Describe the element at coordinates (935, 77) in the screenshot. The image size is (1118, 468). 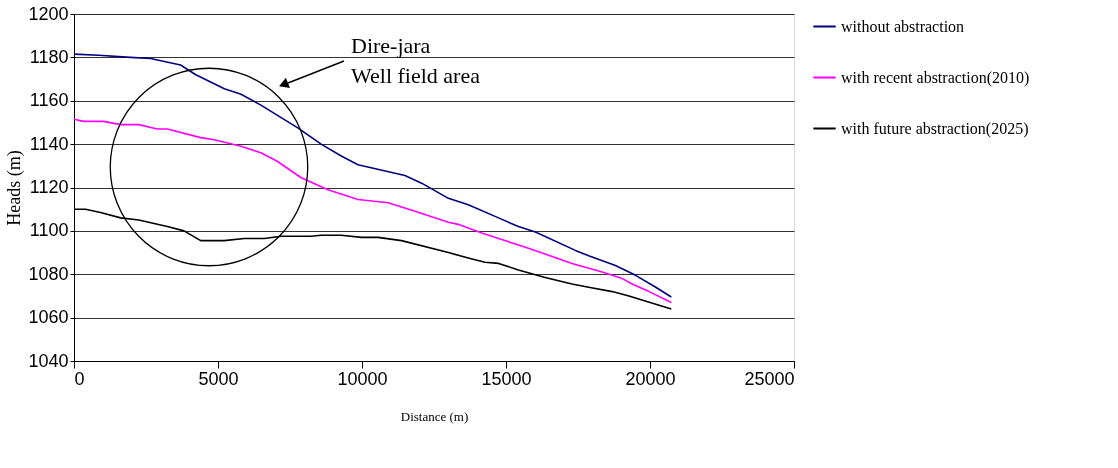
I see `legend-label: with recent abstraction(2010)` at that location.